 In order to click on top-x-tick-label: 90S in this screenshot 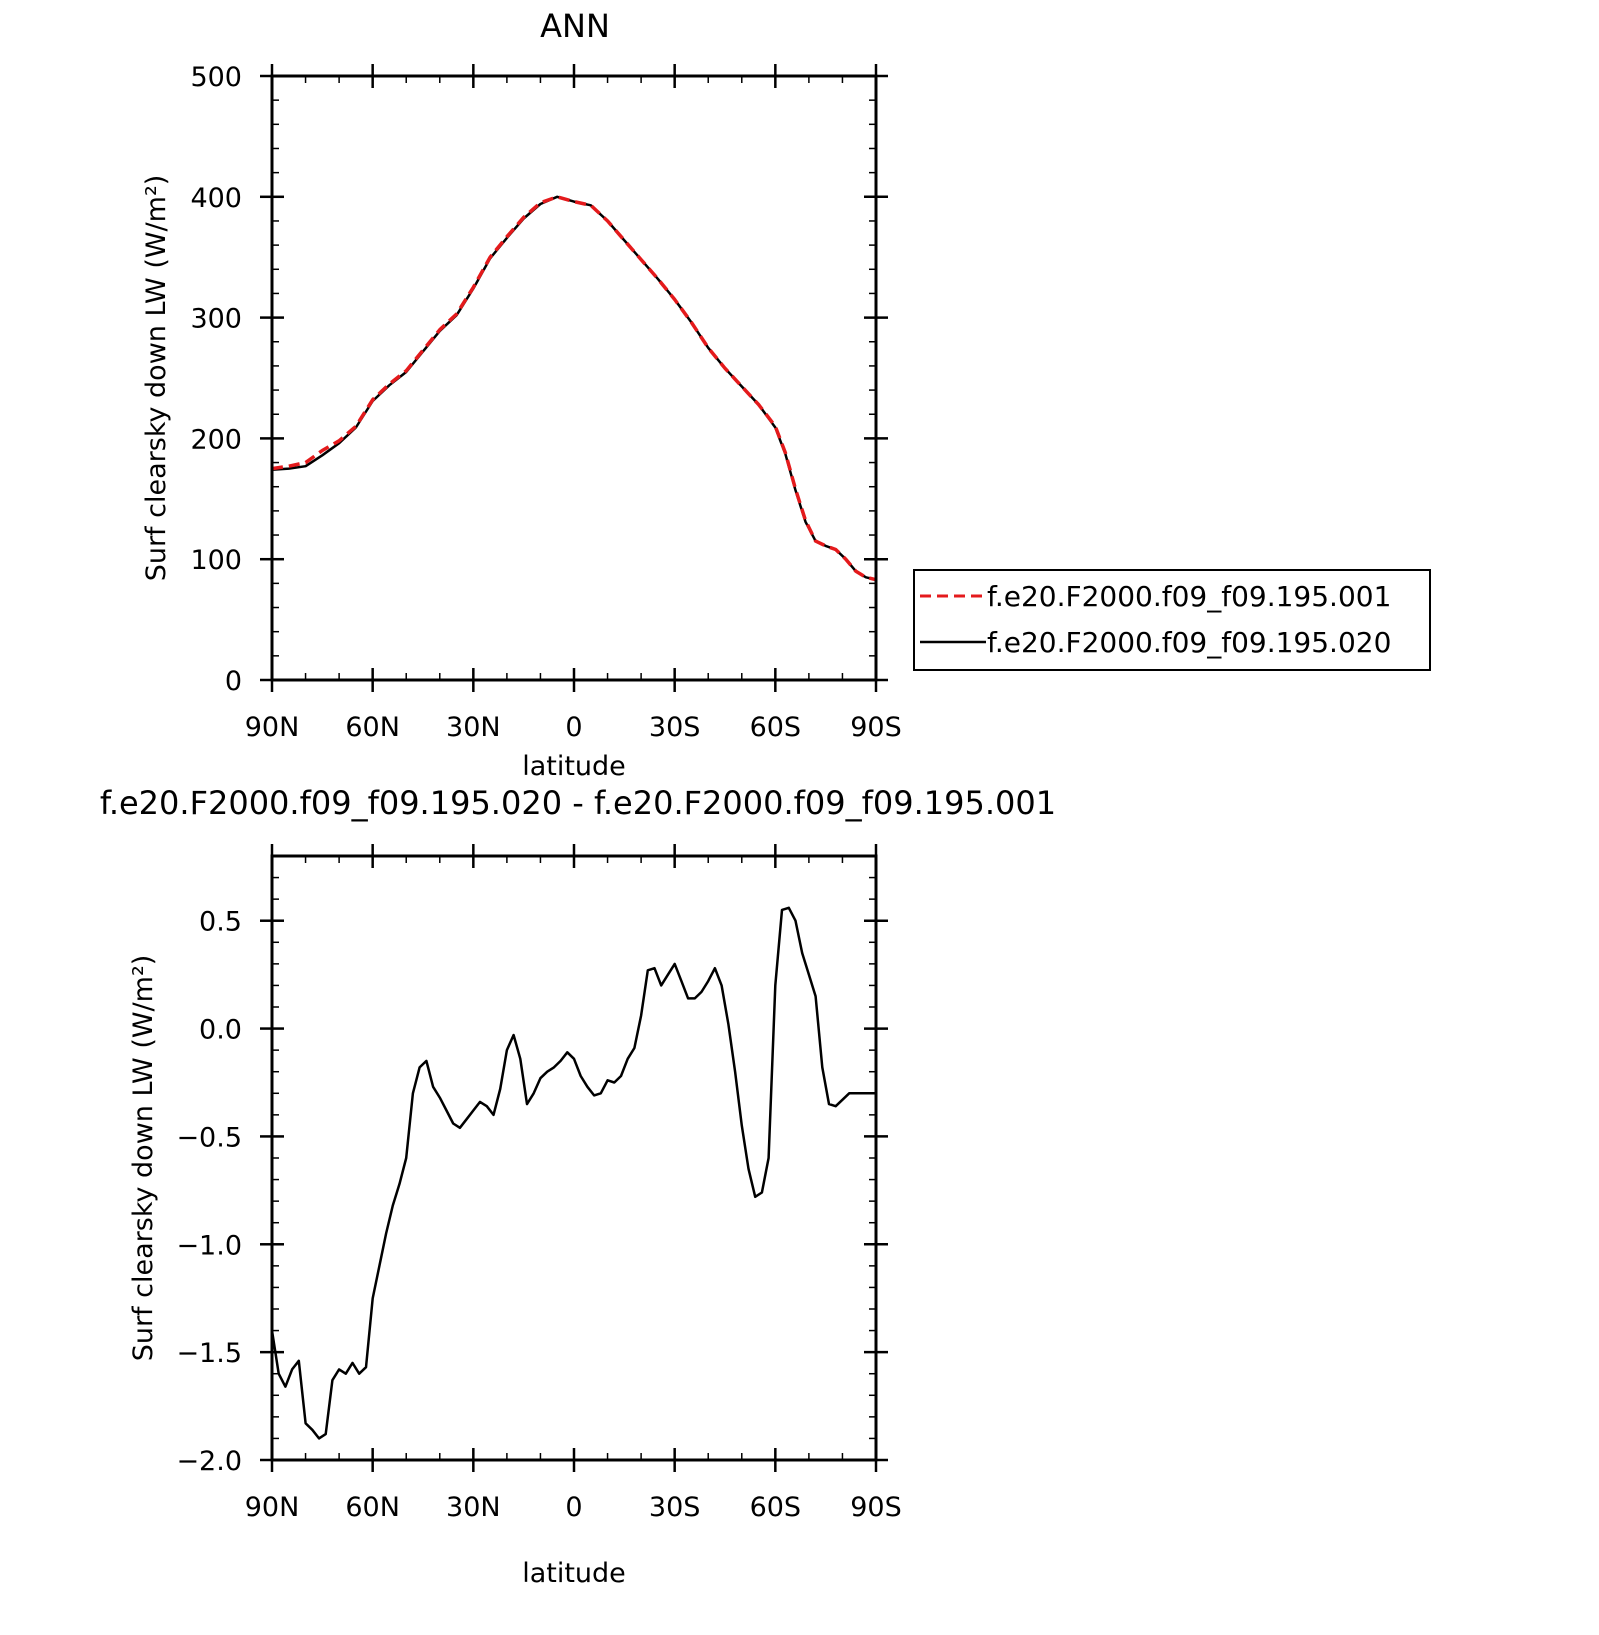, I will do `click(876, 727)`.